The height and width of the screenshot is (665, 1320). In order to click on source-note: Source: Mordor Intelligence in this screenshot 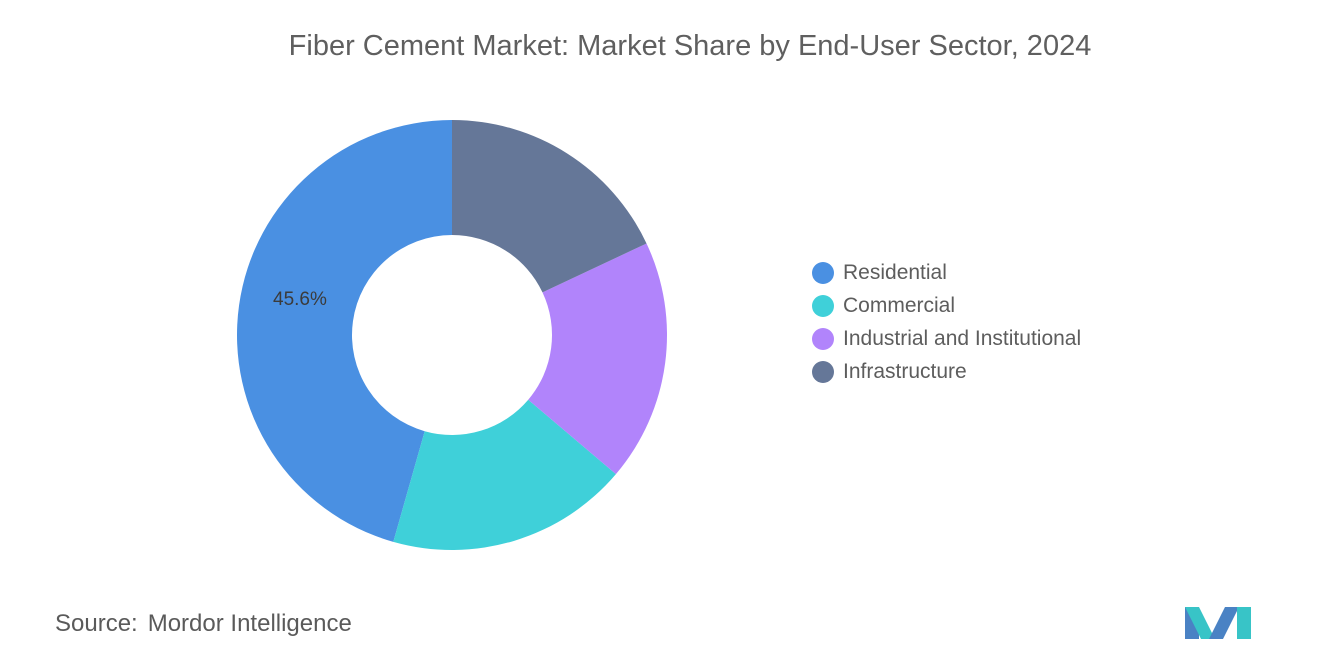, I will do `click(203, 624)`.